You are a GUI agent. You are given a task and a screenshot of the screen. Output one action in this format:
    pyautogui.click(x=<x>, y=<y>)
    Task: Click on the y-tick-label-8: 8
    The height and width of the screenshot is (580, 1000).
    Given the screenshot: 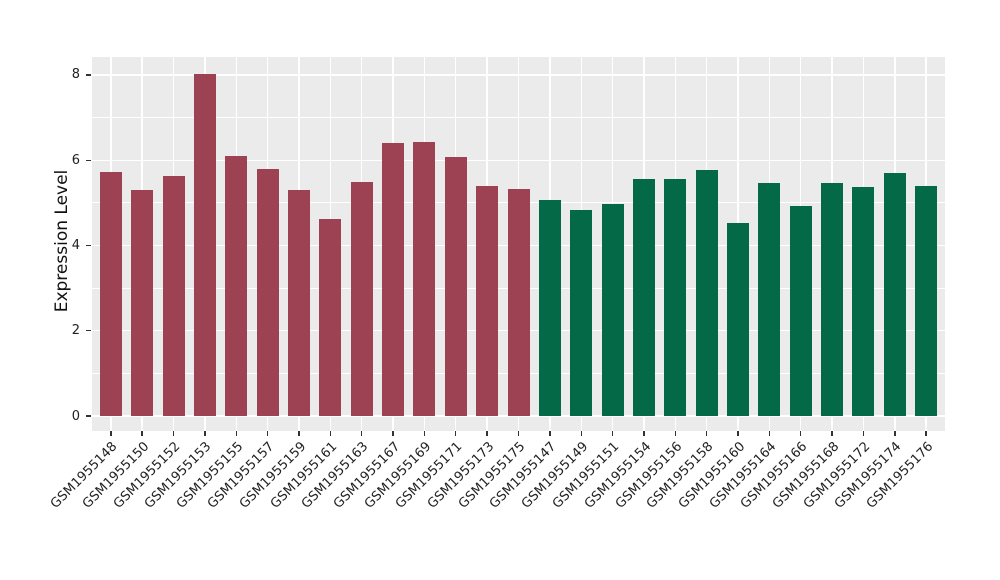 What is the action you would take?
    pyautogui.click(x=75, y=75)
    